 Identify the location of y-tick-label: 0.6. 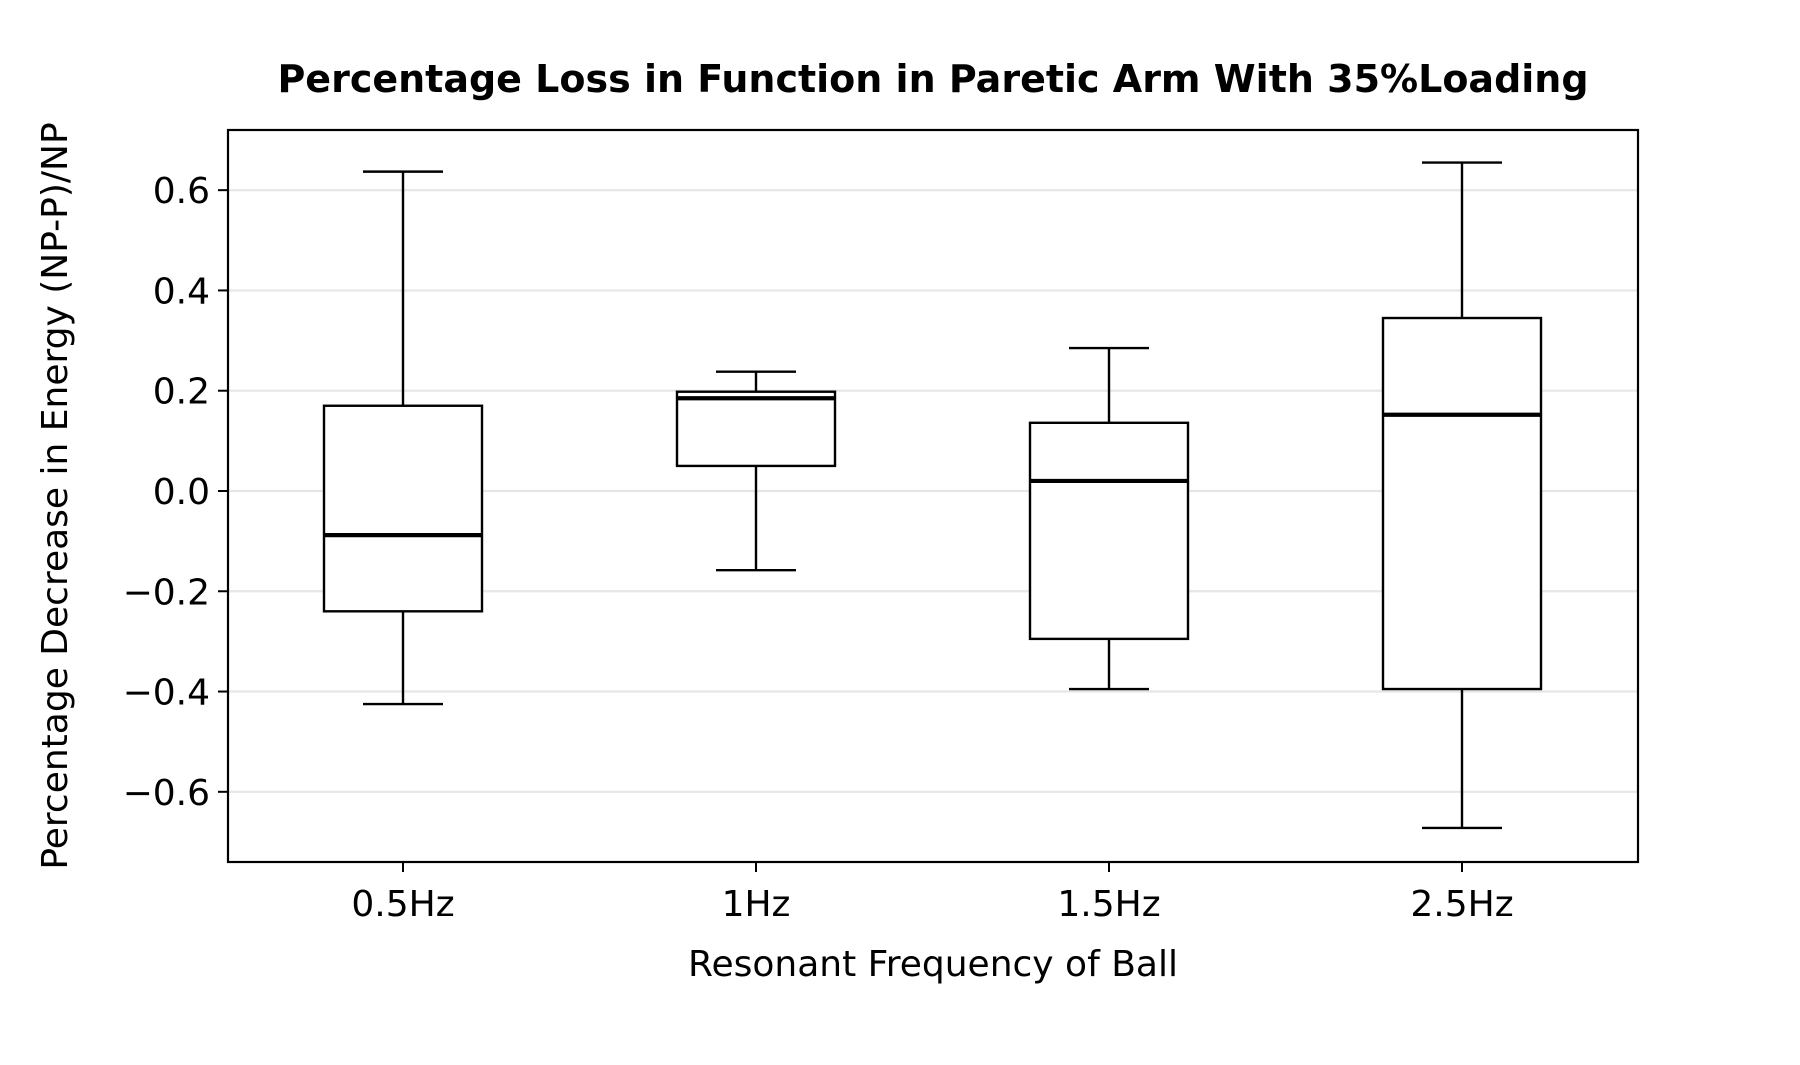
(181, 191).